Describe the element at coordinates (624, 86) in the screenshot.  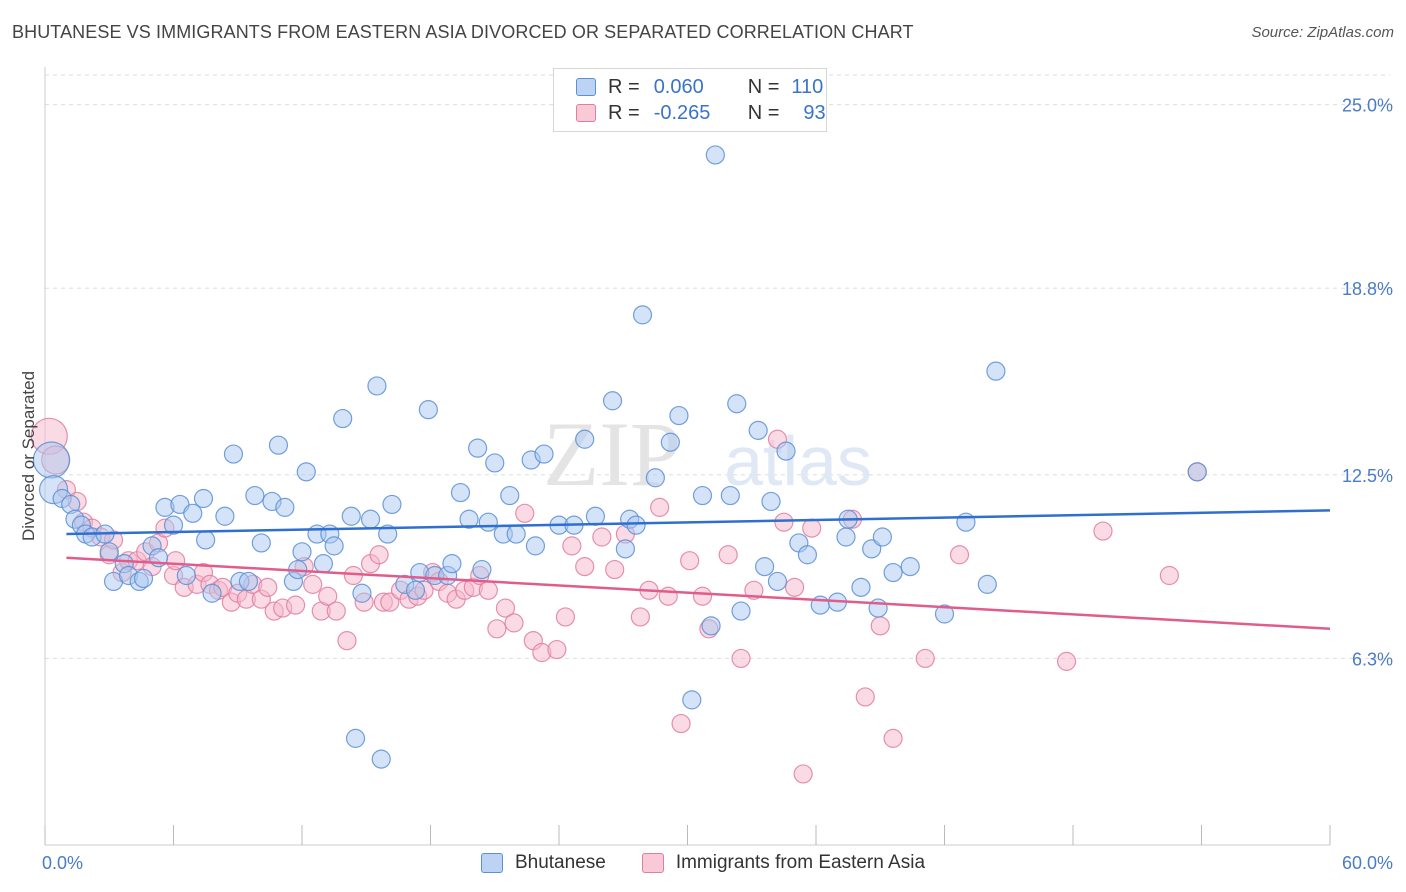
I see `legend-r-label: R =` at that location.